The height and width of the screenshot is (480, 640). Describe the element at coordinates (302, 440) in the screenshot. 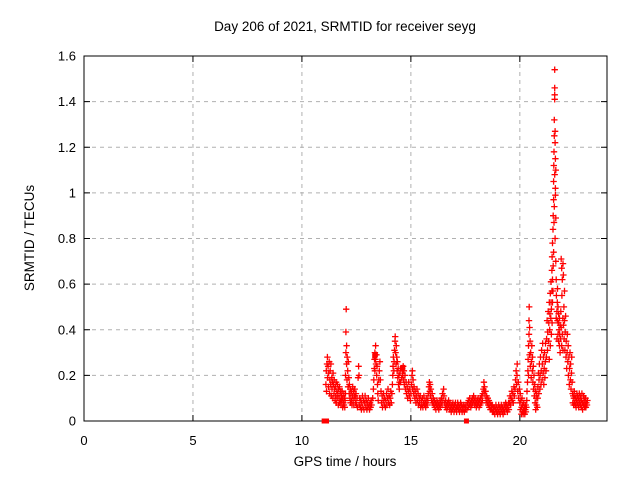

I see `x-tick-label: 10` at that location.